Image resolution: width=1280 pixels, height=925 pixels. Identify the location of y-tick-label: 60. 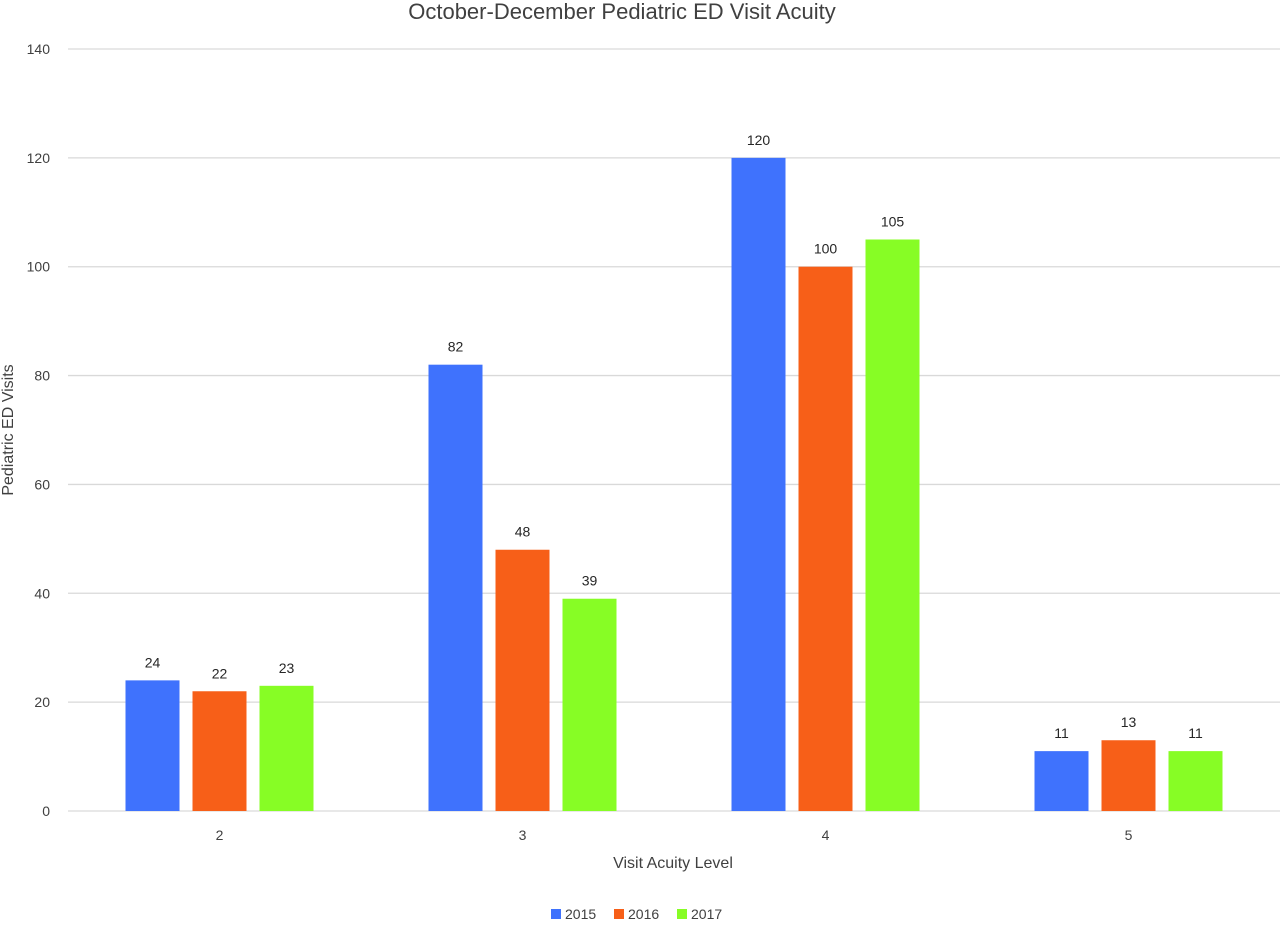
(42, 484).